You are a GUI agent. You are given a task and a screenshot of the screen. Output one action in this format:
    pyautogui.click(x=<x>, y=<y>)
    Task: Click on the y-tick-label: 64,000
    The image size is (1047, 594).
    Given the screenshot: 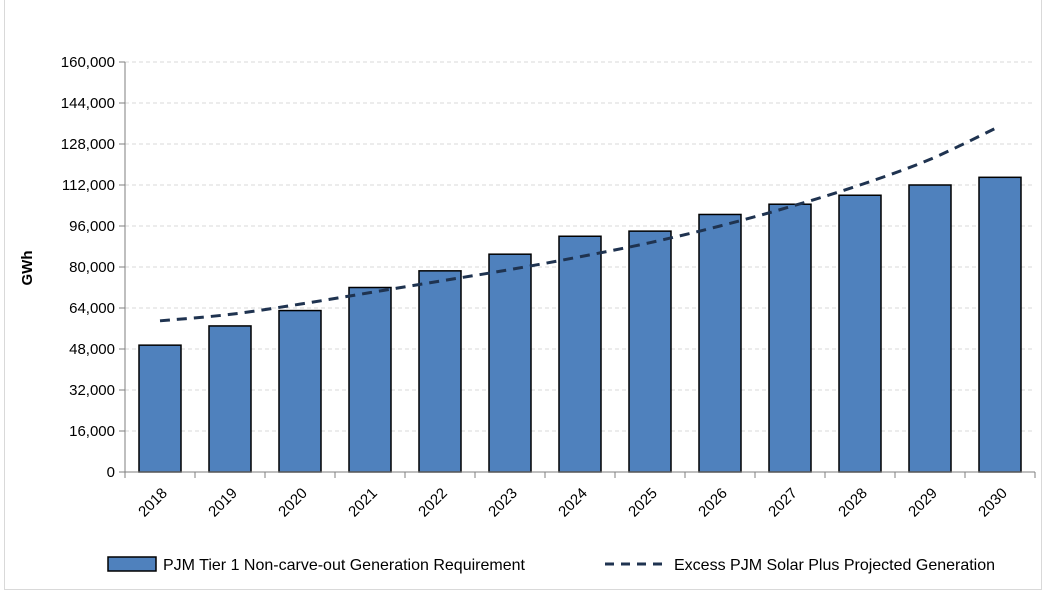 What is the action you would take?
    pyautogui.click(x=92, y=308)
    